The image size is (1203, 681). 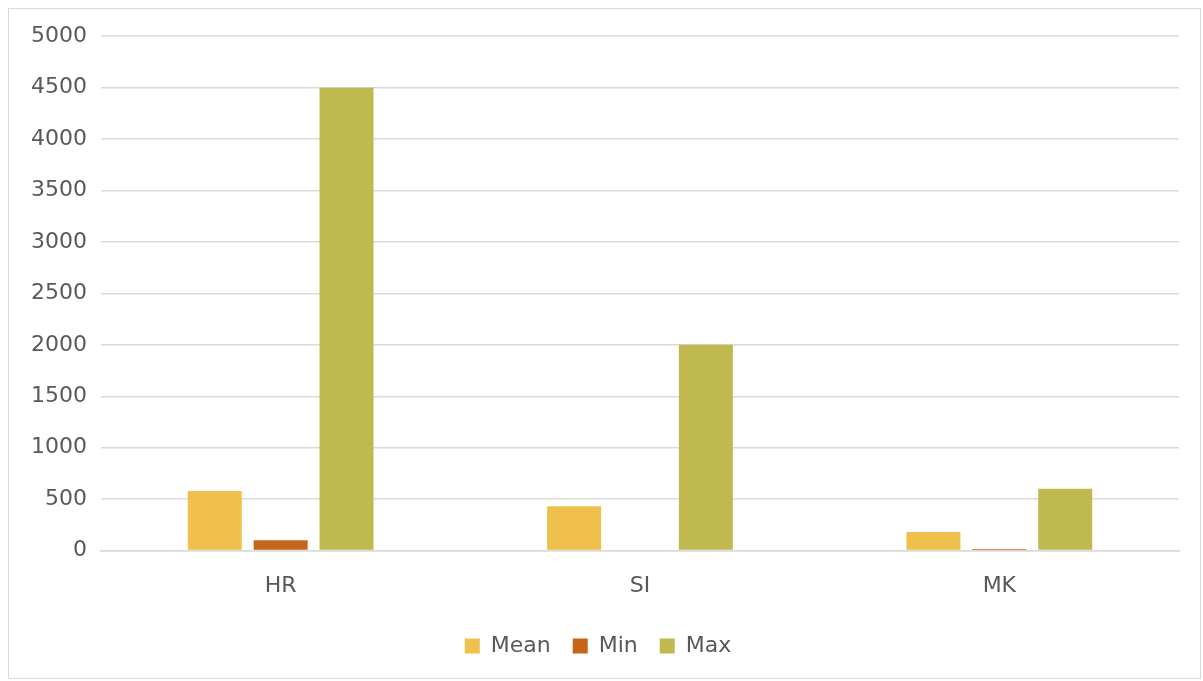 I want to click on y-tick-label: 1500, so click(x=58, y=394).